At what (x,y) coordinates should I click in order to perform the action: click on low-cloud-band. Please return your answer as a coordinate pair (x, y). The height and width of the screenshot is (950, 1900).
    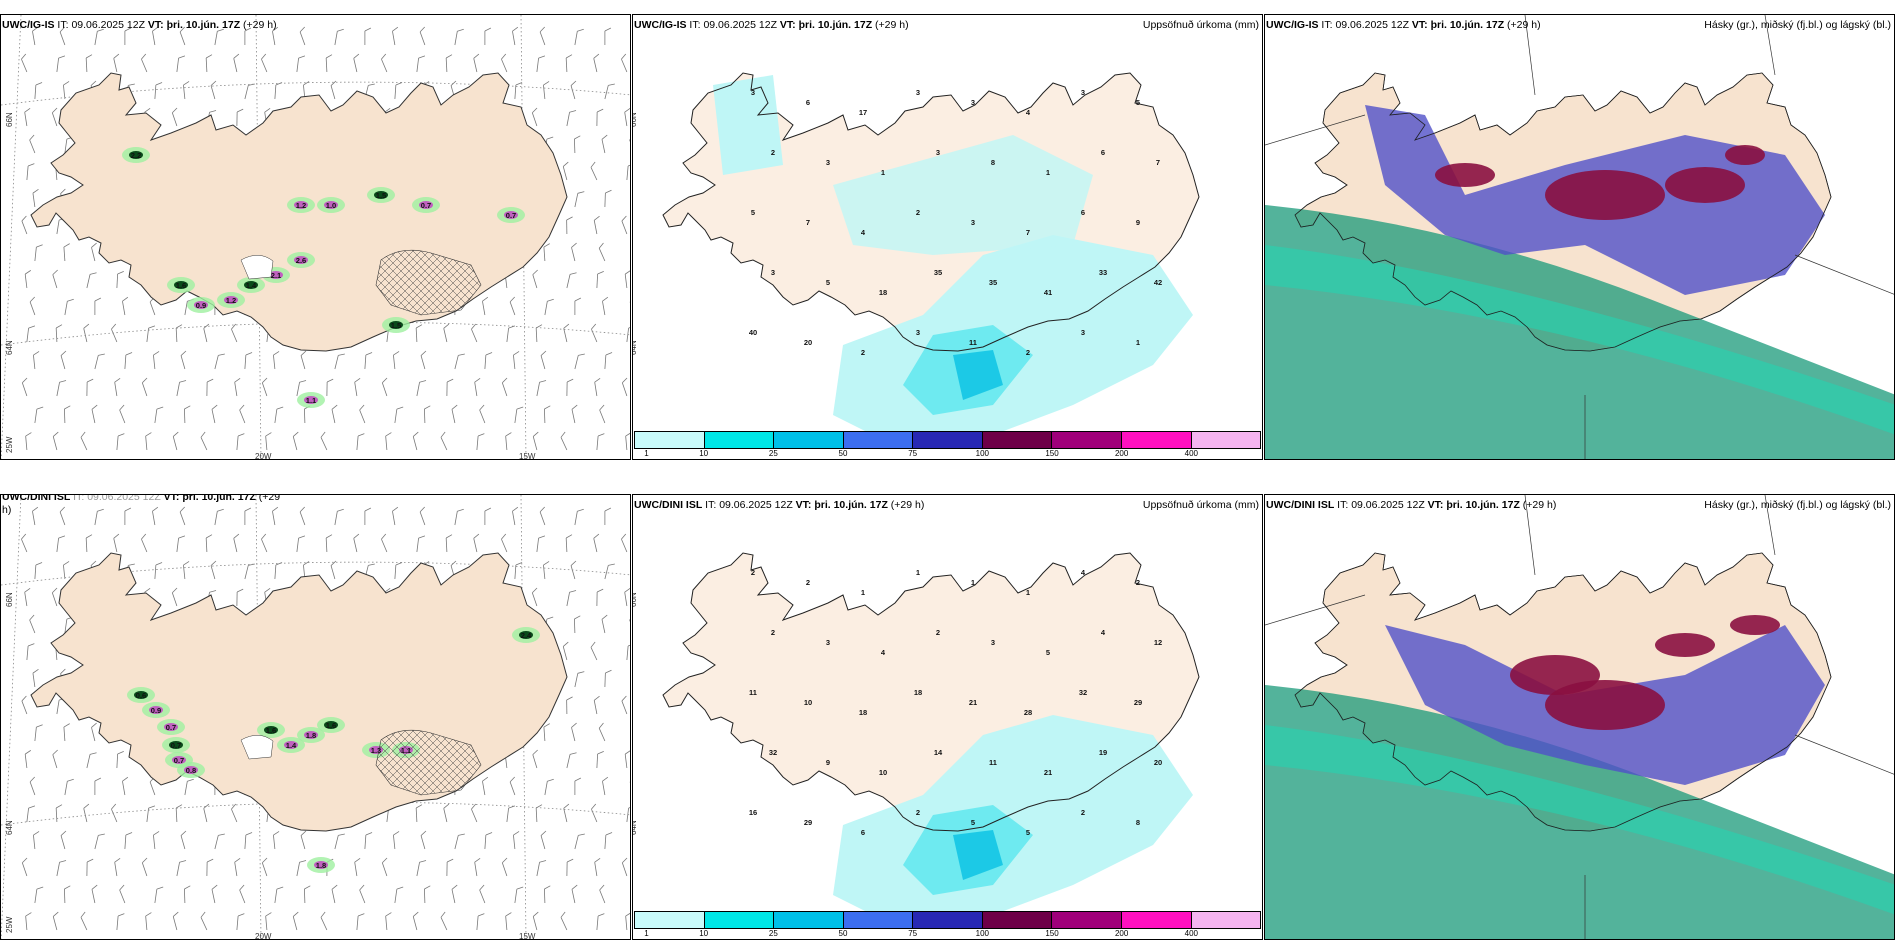
    Looking at the image, I should click on (1579, 340).